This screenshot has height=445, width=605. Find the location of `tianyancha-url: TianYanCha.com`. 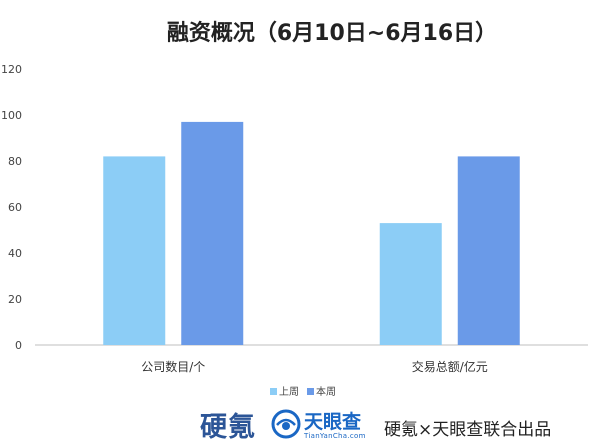

tianyancha-url: TianYanCha.com is located at coordinates (335, 436).